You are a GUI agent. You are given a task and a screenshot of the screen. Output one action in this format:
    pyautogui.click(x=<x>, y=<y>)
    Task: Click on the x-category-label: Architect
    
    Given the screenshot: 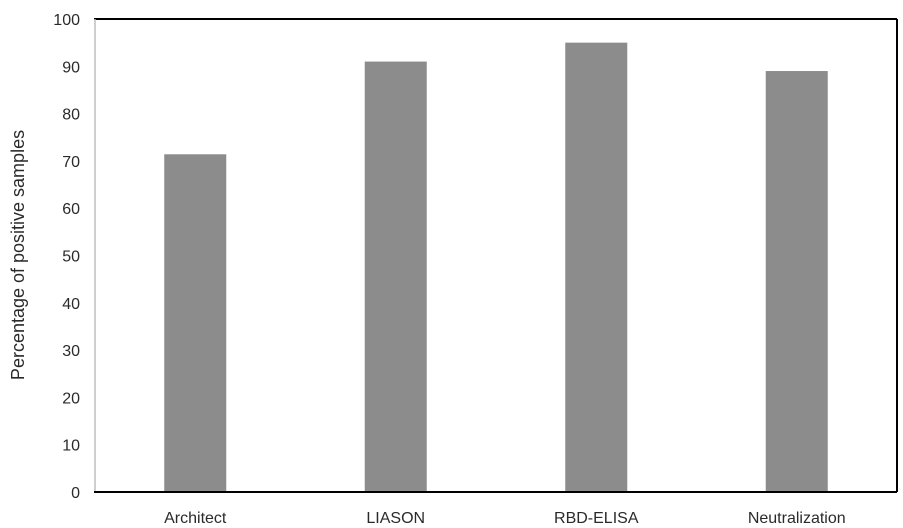 What is the action you would take?
    pyautogui.click(x=195, y=518)
    